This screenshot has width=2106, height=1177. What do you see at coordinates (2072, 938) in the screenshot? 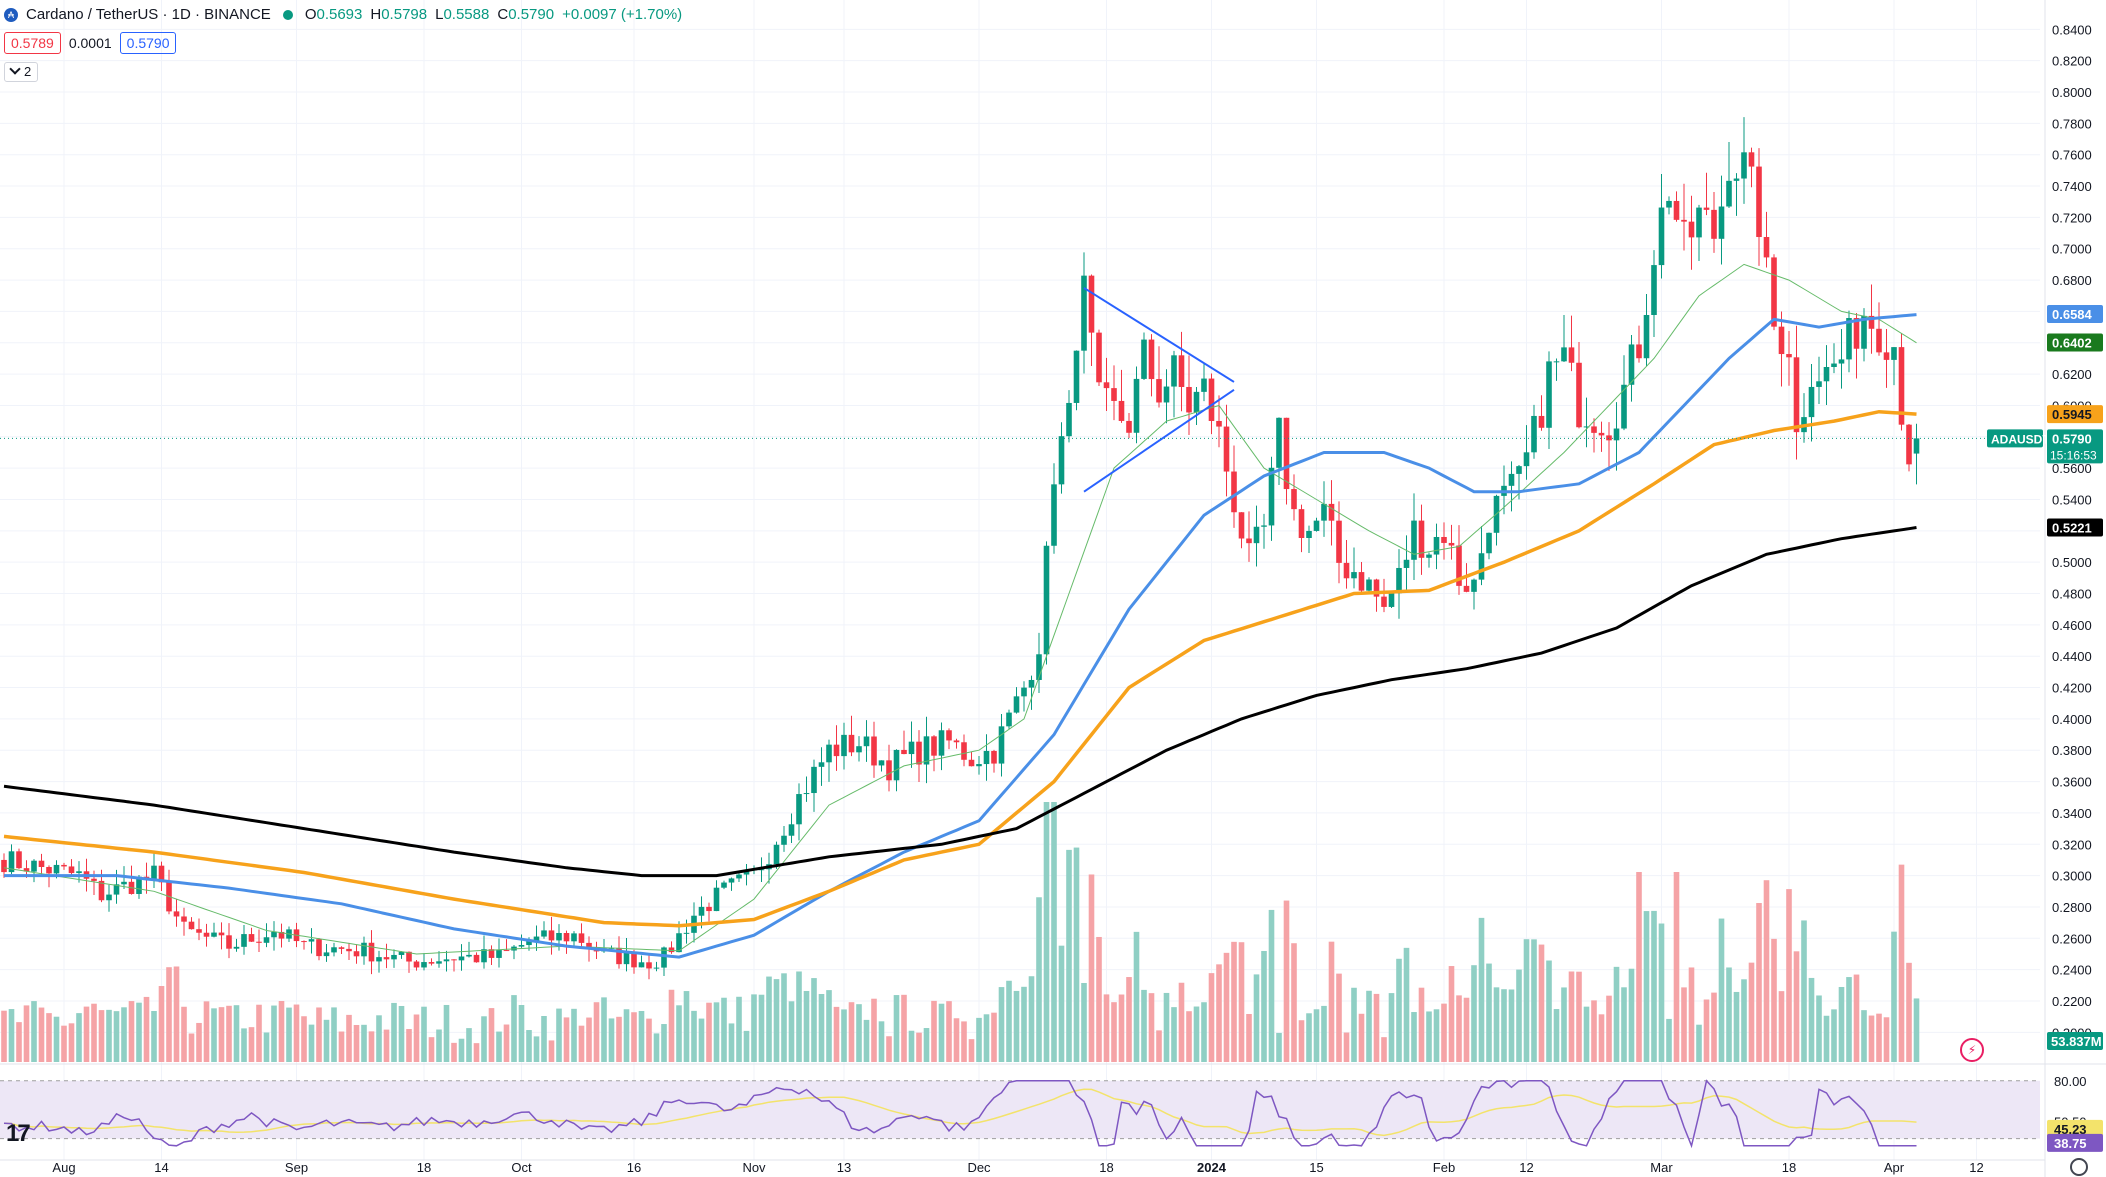
I see `price-tick-label: 0.2600` at bounding box center [2072, 938].